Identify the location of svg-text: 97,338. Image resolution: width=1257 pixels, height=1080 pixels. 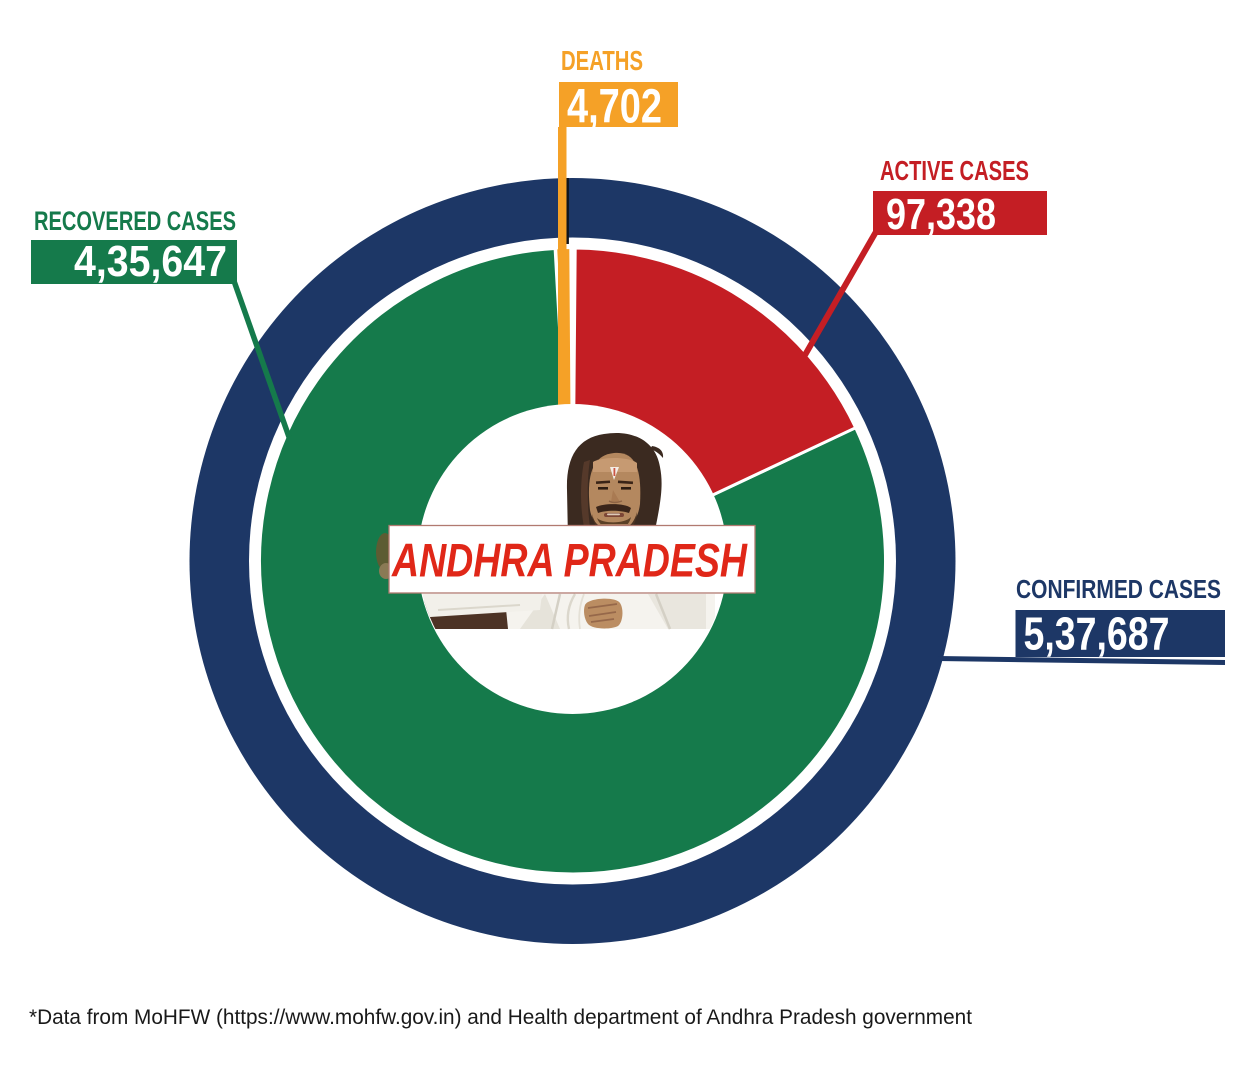
(941, 214).